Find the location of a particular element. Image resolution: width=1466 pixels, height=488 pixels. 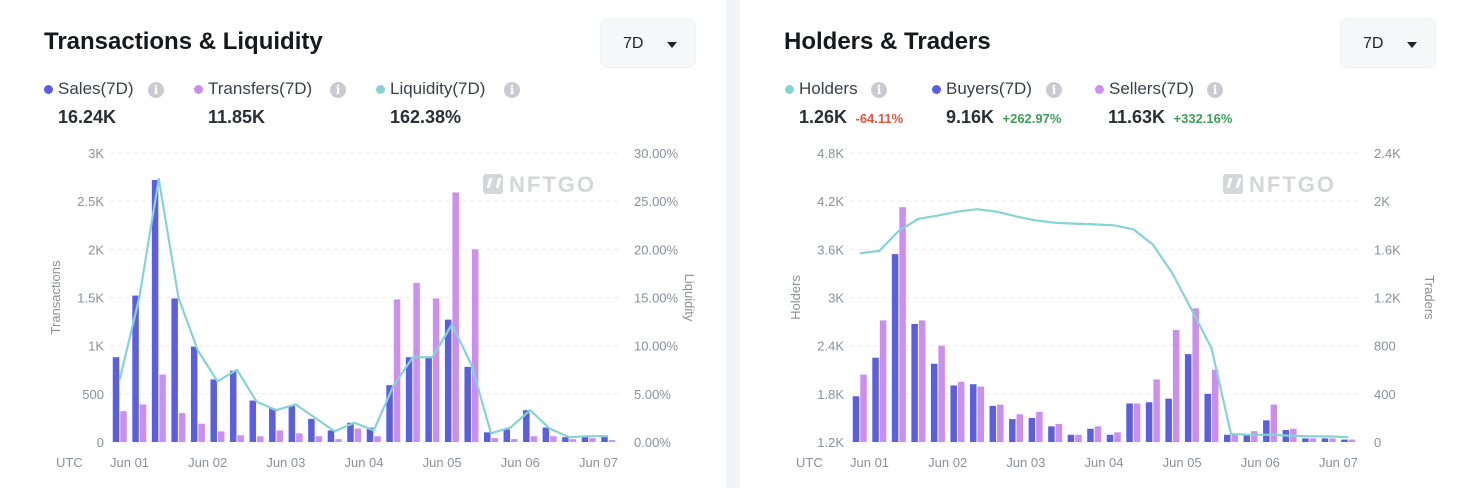

y-tick-label: 1.5K is located at coordinates (90, 298).